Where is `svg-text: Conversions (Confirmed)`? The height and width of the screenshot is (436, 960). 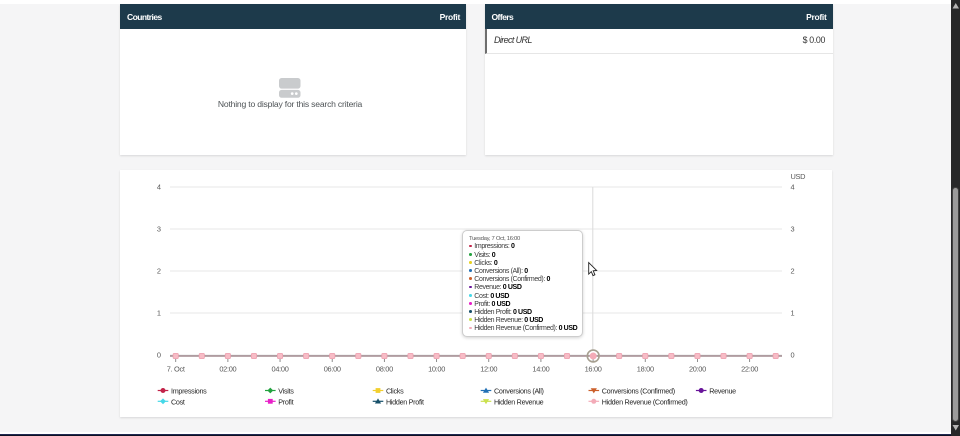 svg-text: Conversions (Confirmed) is located at coordinates (638, 391).